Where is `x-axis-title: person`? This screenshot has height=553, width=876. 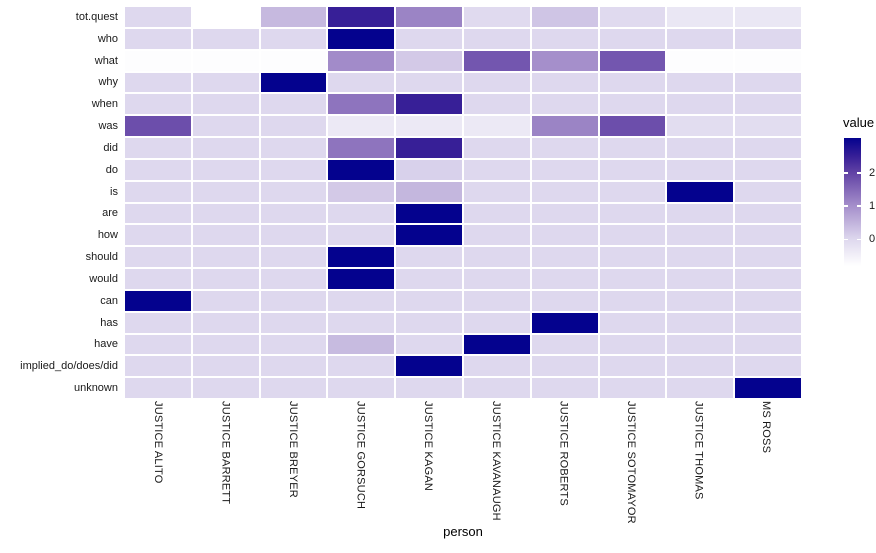
x-axis-title: person is located at coordinates (463, 531).